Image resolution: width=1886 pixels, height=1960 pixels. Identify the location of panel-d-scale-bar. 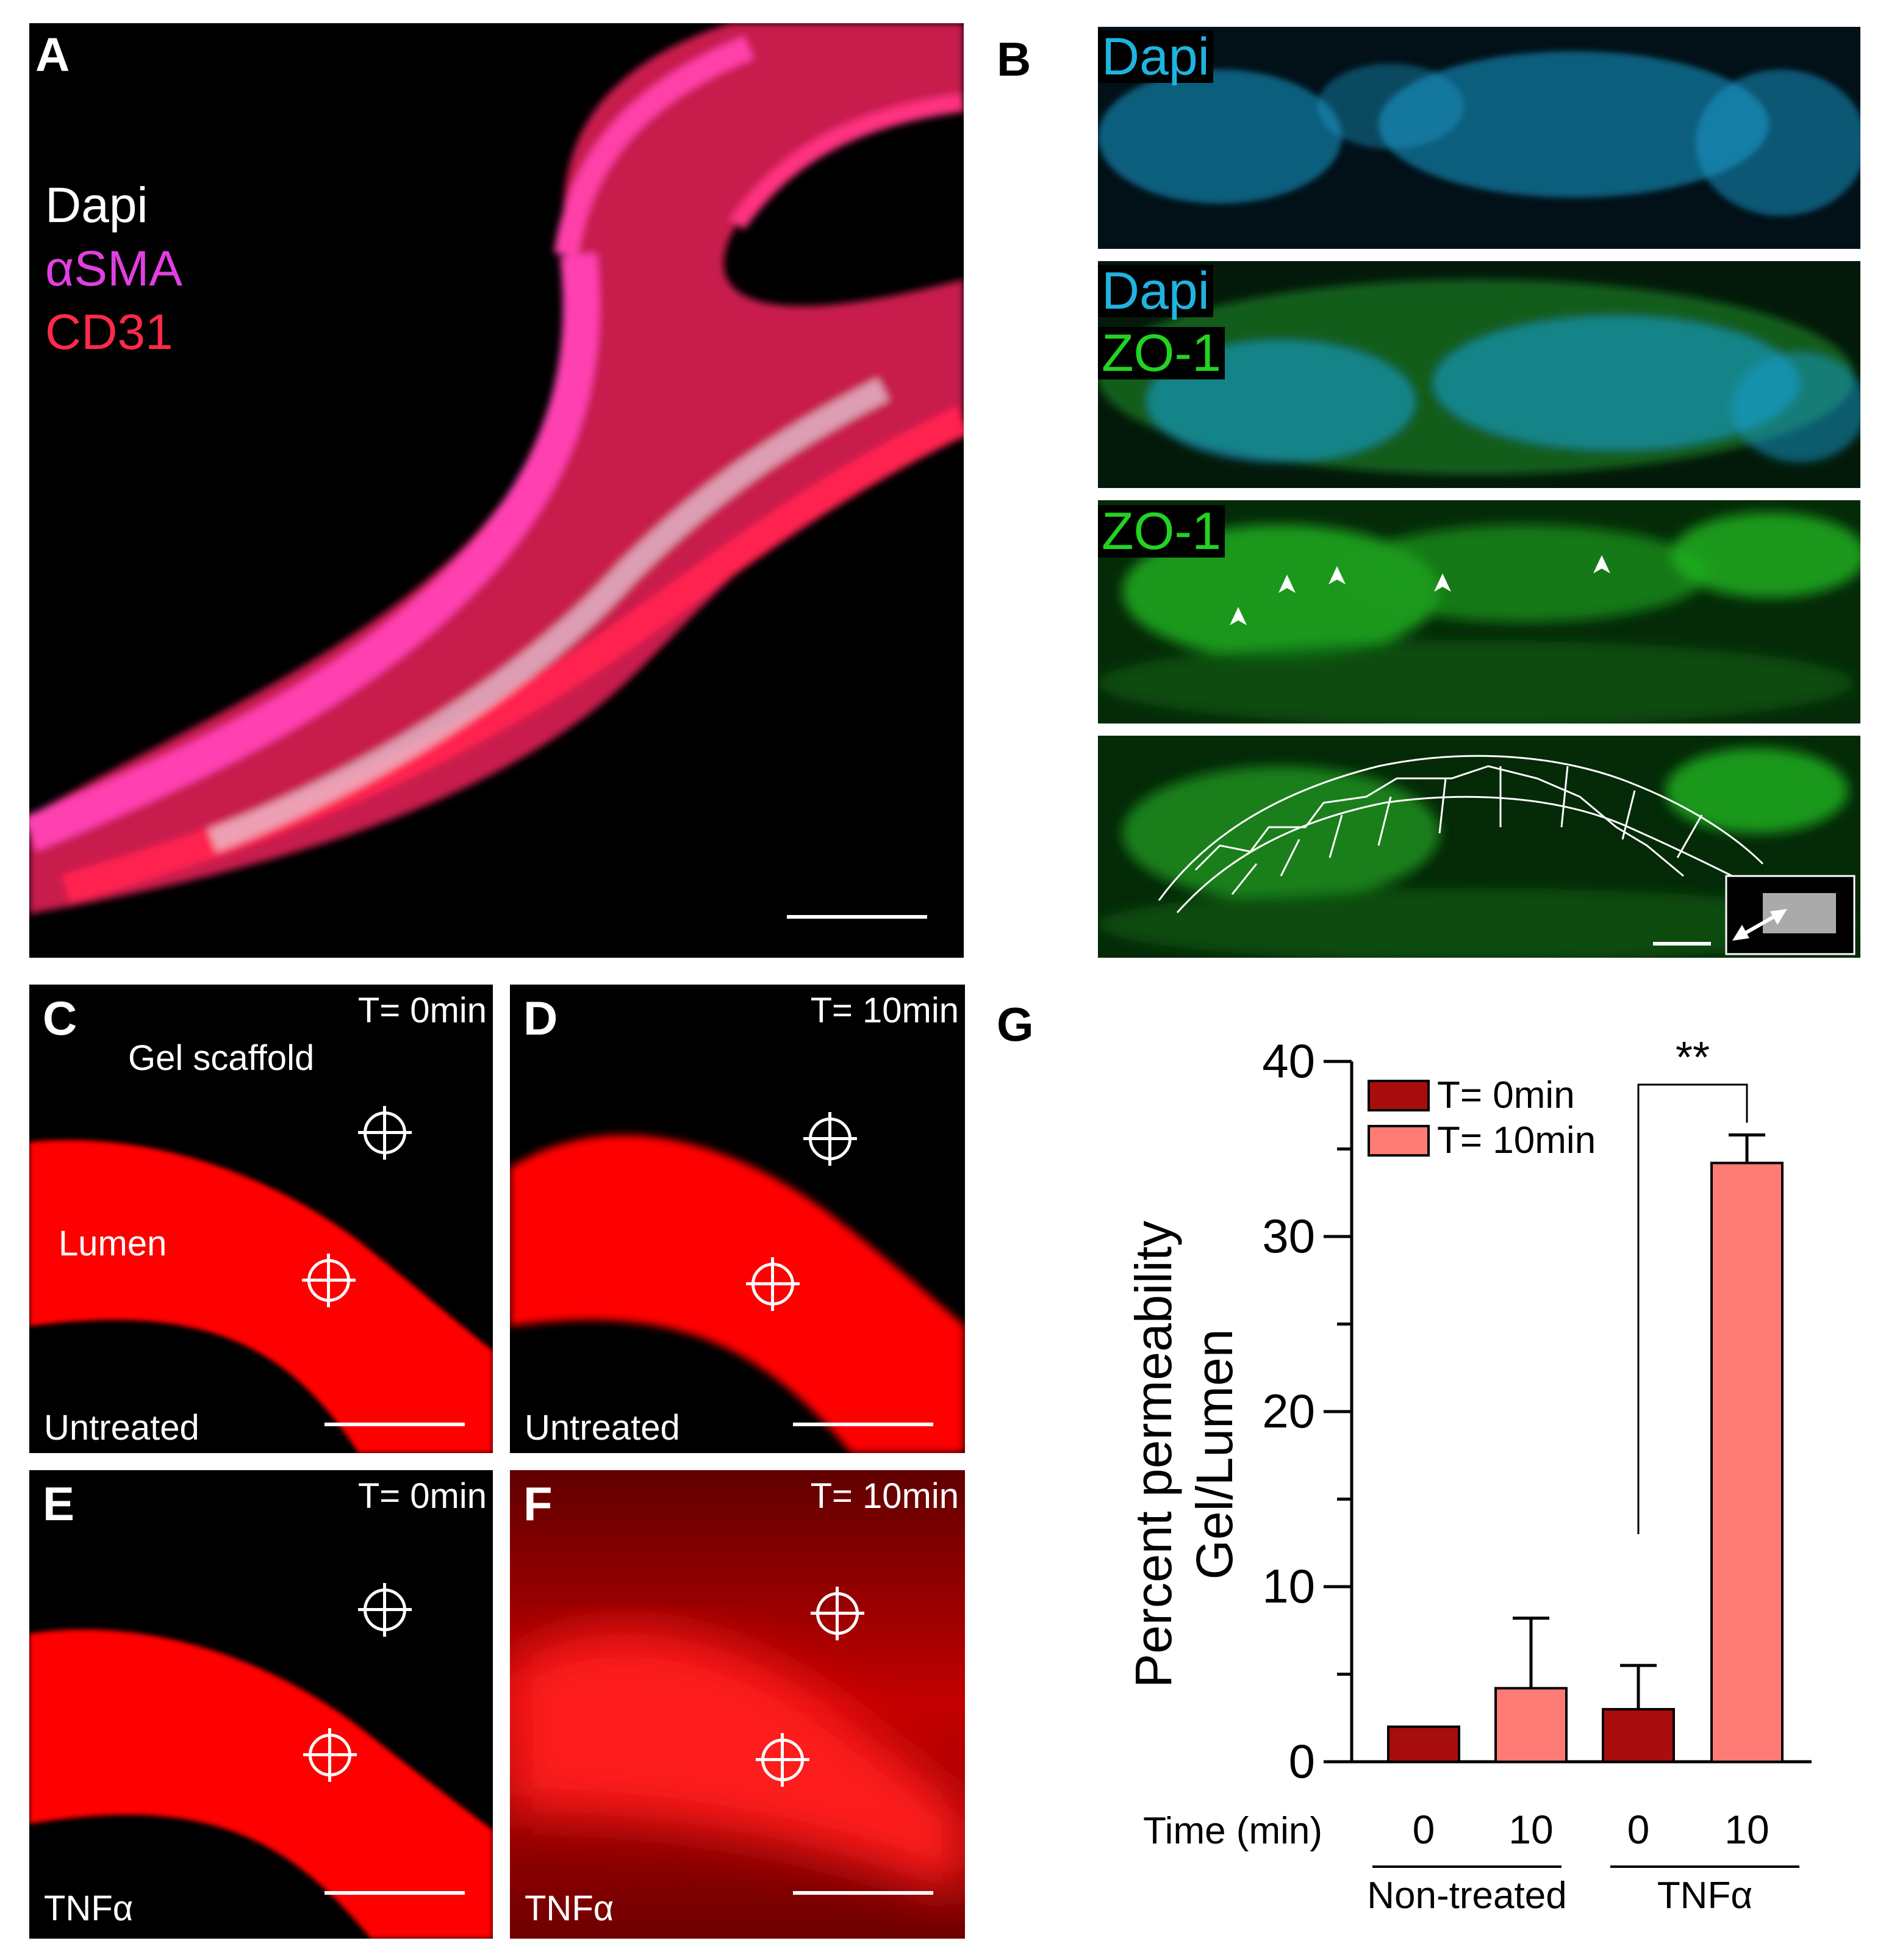
(863, 1424).